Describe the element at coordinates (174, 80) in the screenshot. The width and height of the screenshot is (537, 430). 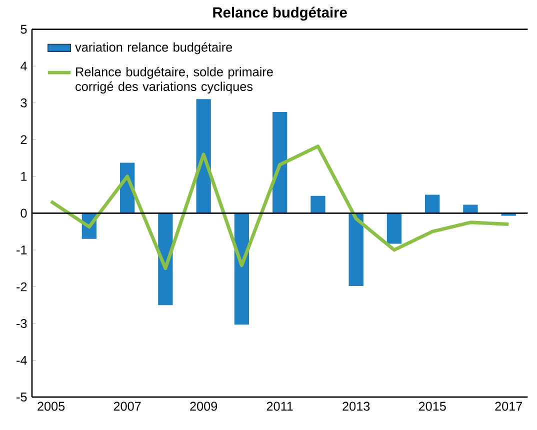
I see `legend-label: Relance budgétaire, solde primaire corrigé des variations cycliques` at that location.